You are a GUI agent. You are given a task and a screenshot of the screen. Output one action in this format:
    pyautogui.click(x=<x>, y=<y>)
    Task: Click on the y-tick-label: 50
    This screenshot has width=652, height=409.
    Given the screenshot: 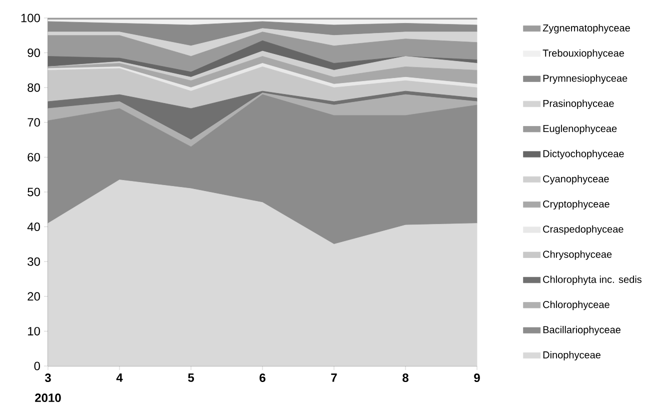 What is the action you would take?
    pyautogui.click(x=34, y=192)
    